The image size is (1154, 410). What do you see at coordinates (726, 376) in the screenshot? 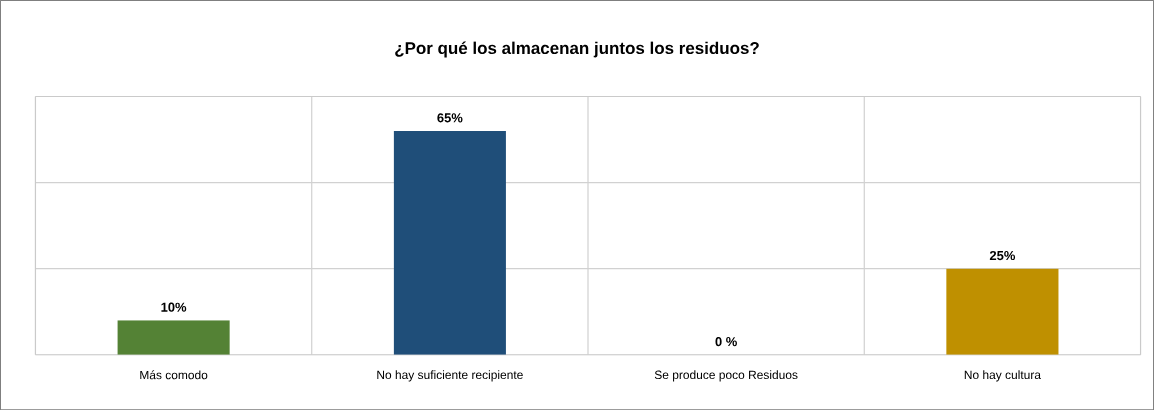
I see `x-tick-label: Se produce poco Residuos` at bounding box center [726, 376].